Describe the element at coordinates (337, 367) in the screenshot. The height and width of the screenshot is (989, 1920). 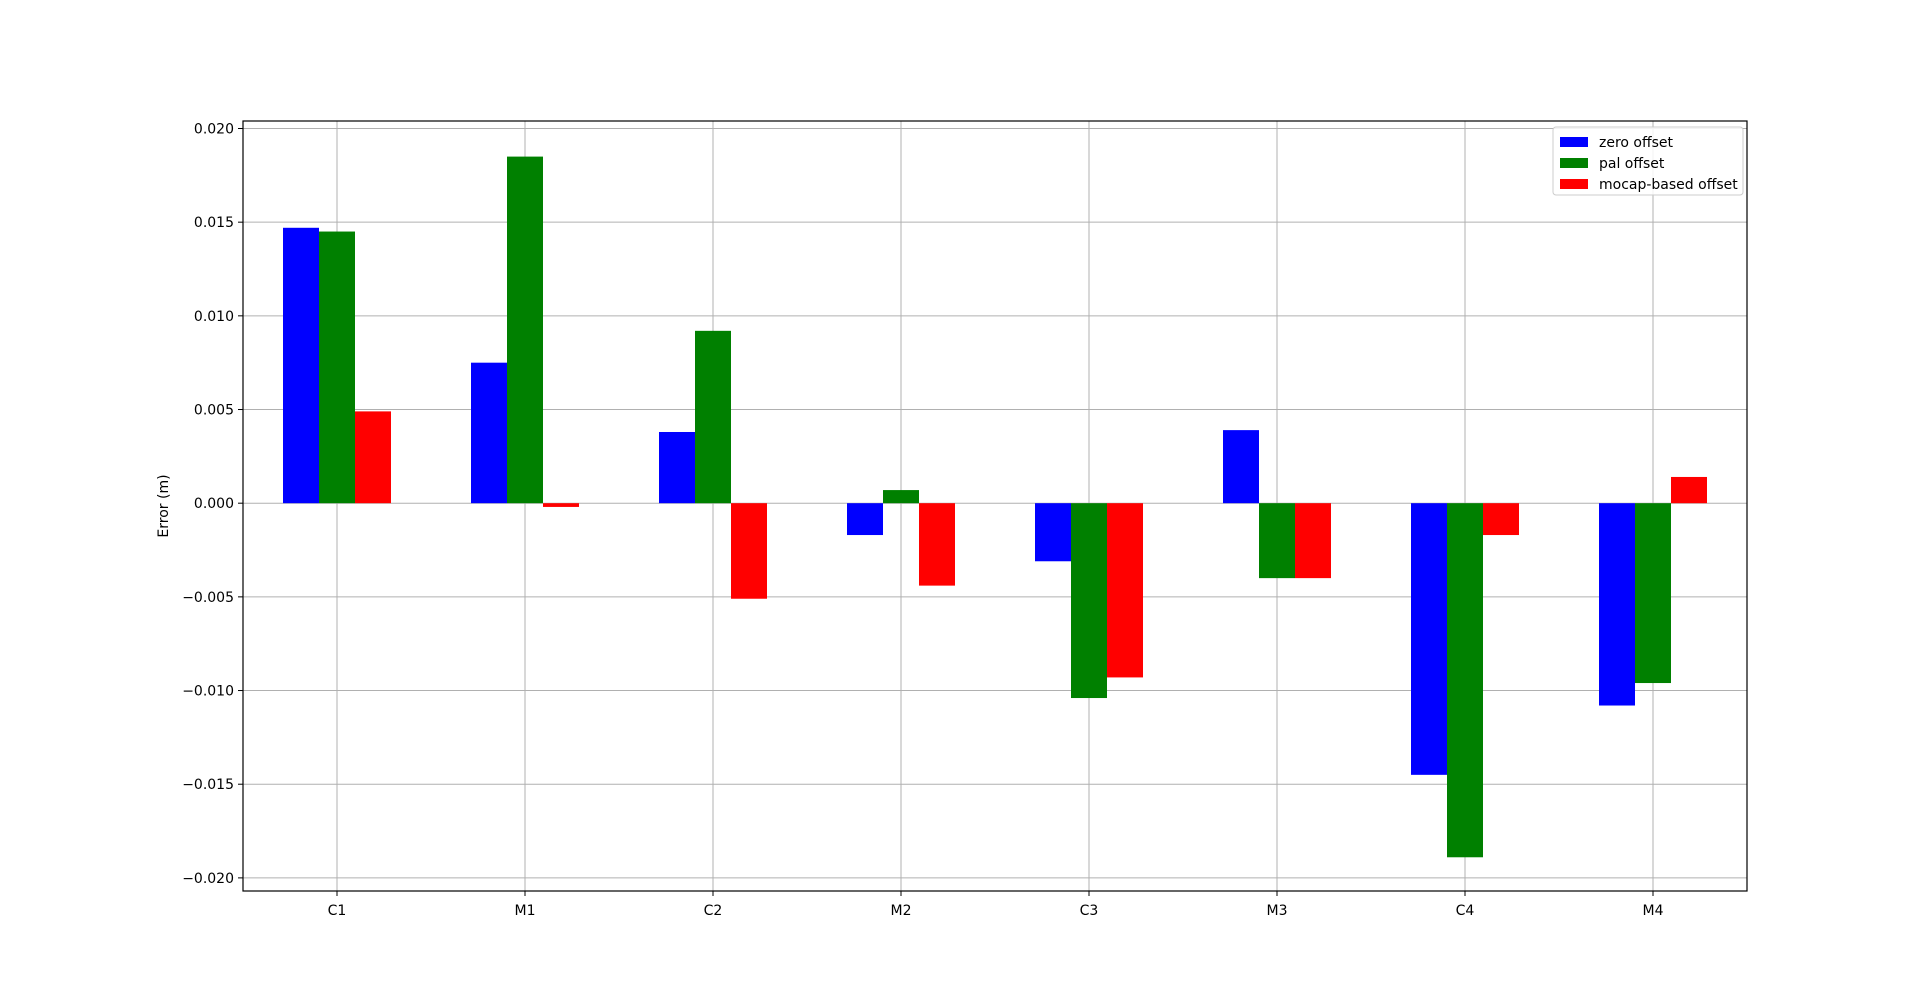
I see `bar-pal-offset-C1` at that location.